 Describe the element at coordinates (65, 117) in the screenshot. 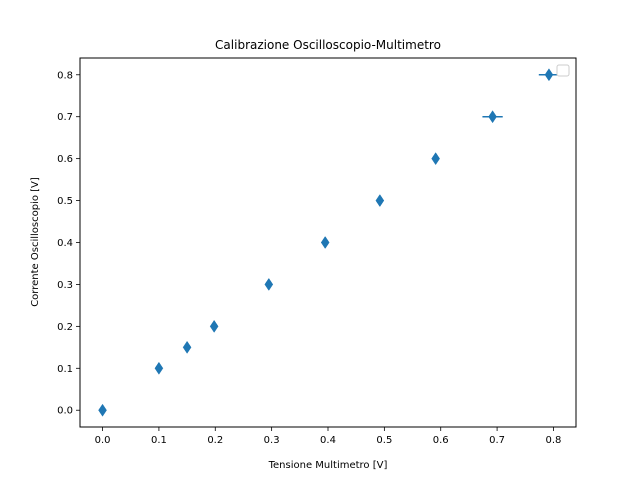

I see `y-tick-label: 0.7` at that location.